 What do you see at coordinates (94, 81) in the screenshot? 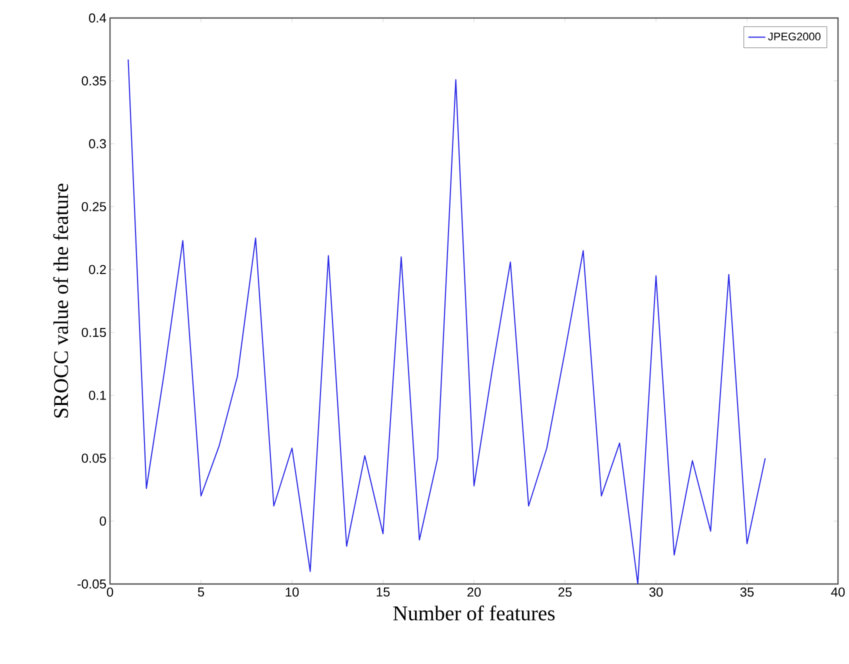
I see `y-tick-label: 0.35` at bounding box center [94, 81].